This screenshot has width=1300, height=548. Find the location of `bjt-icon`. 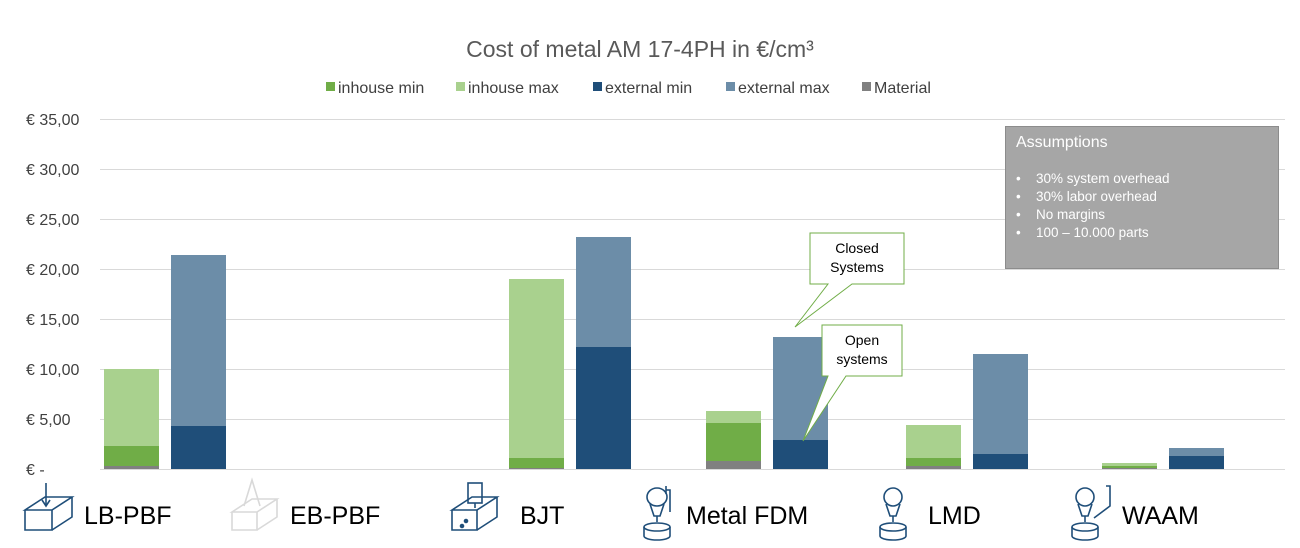

bjt-icon is located at coordinates (474, 506).